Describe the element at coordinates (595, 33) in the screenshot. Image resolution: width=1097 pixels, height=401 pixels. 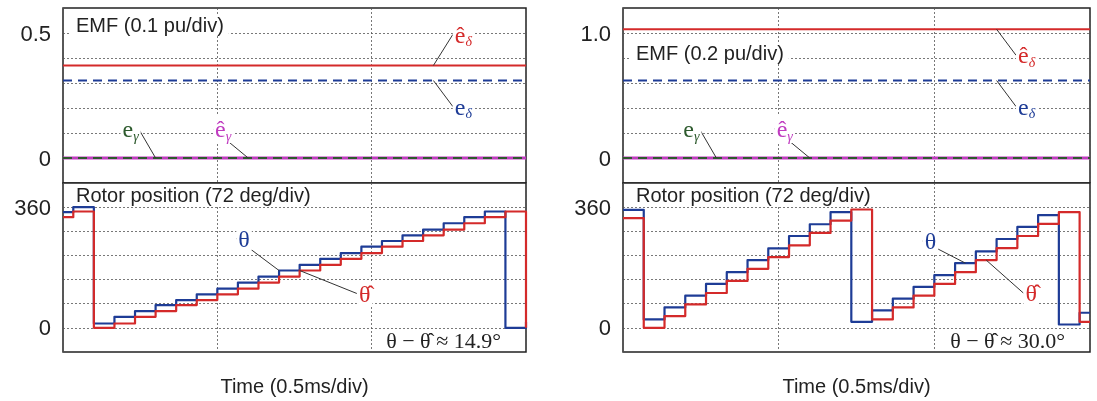
I see `y-tick-label: 1.0` at that location.